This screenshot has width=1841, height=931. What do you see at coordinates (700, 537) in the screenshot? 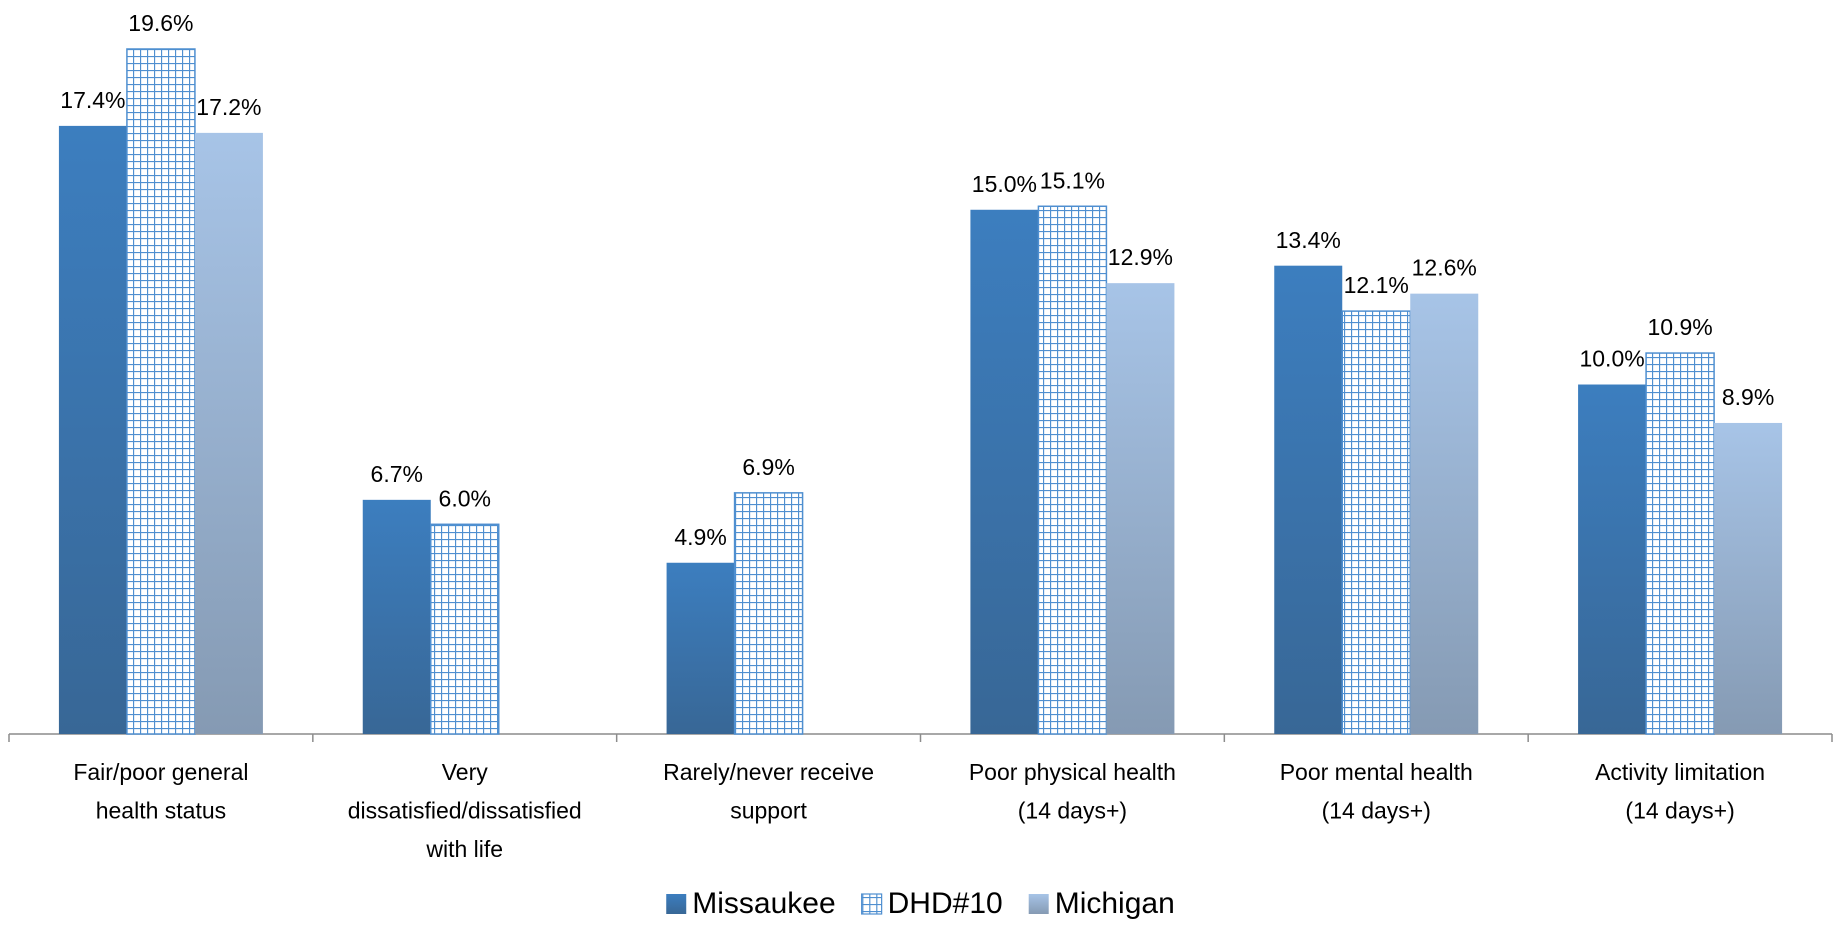
I see `value-label: 4.9%` at bounding box center [700, 537].